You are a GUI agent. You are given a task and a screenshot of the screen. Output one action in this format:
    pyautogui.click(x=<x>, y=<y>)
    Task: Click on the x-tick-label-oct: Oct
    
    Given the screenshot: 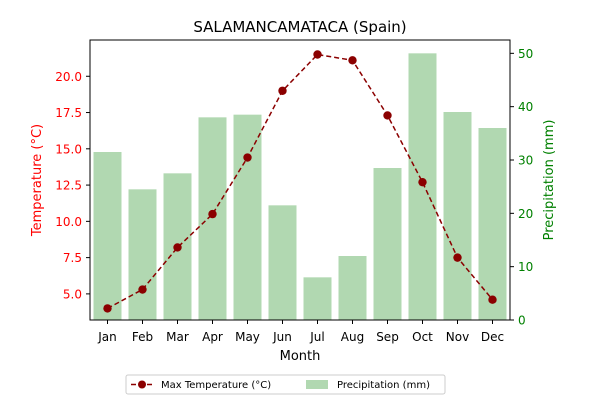 What is the action you would take?
    pyautogui.click(x=422, y=337)
    